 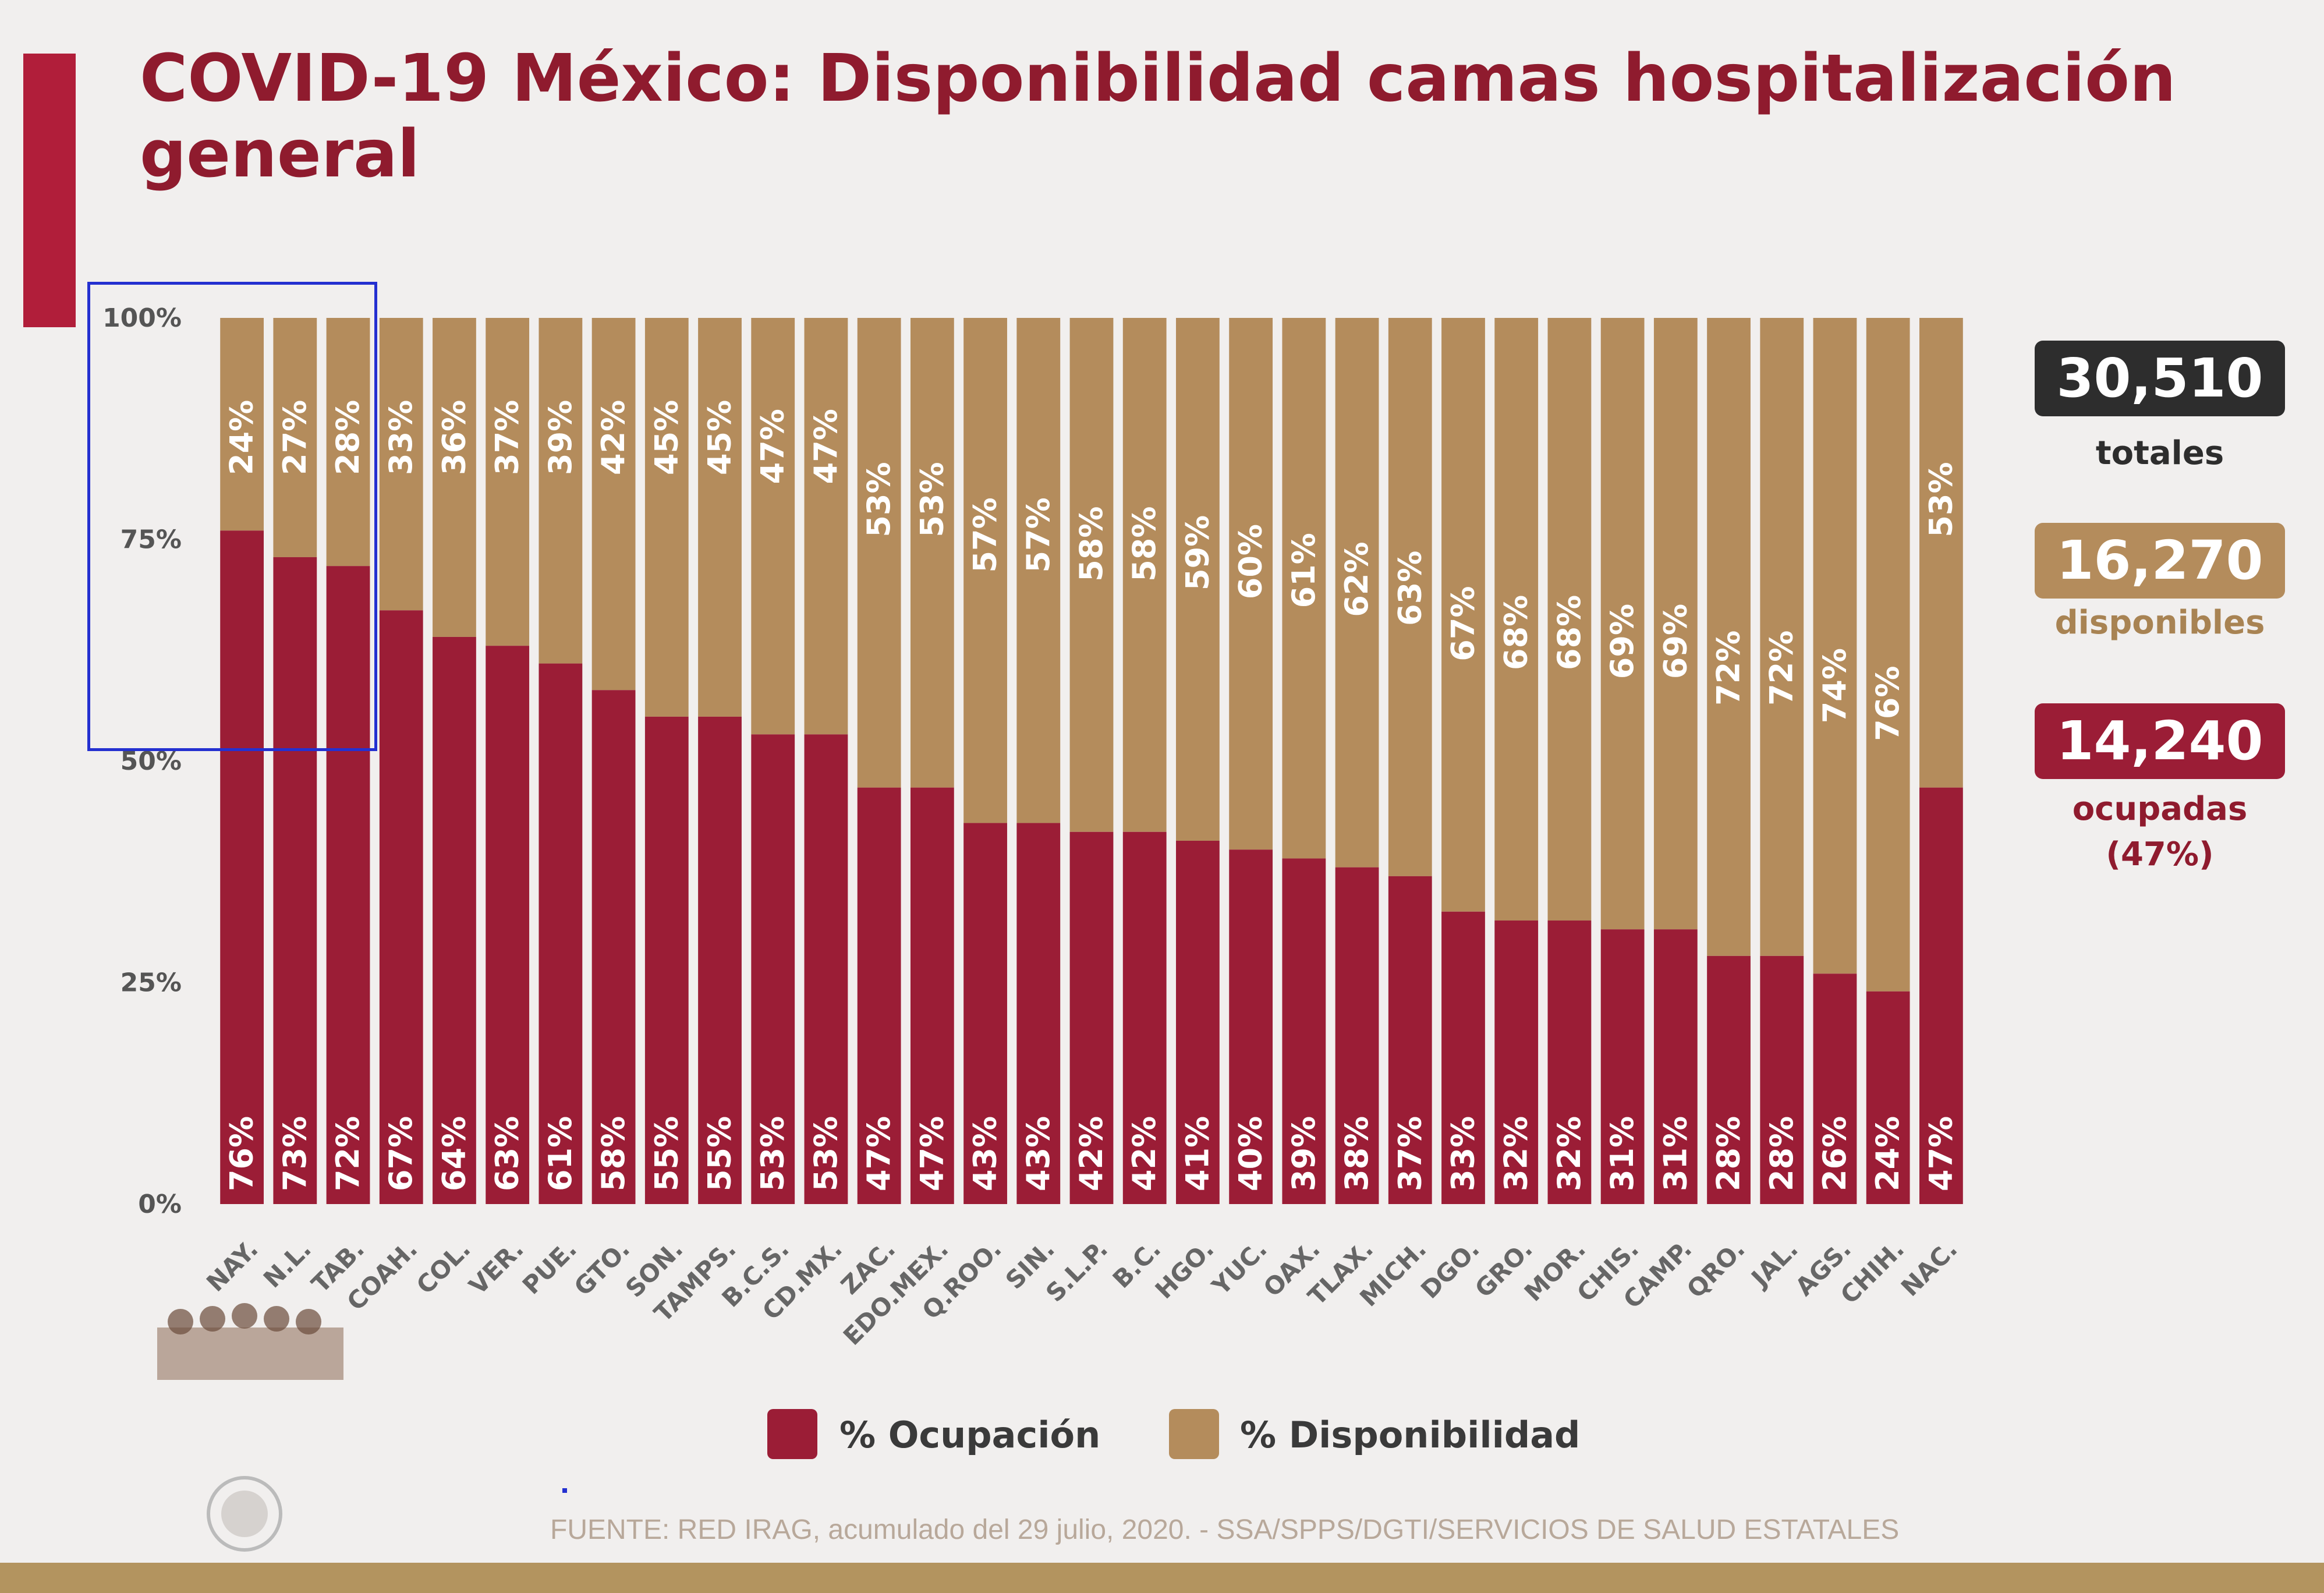 I want to click on bar-label-disponibilidad: 47%, so click(x=772, y=446).